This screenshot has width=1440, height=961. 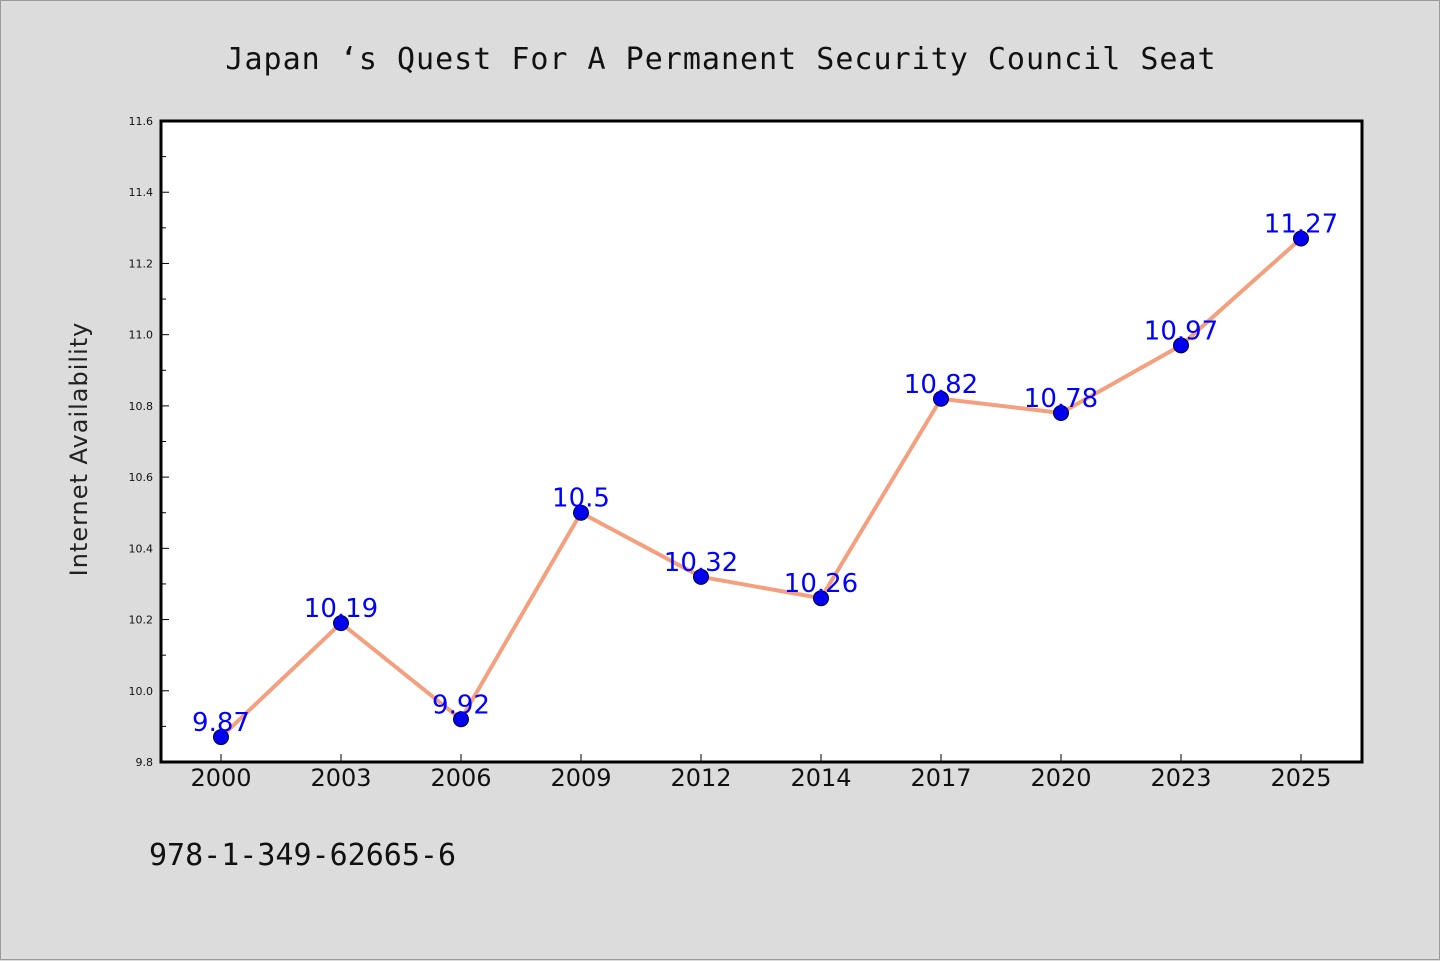 I want to click on data-label: 10.19, so click(x=341, y=609).